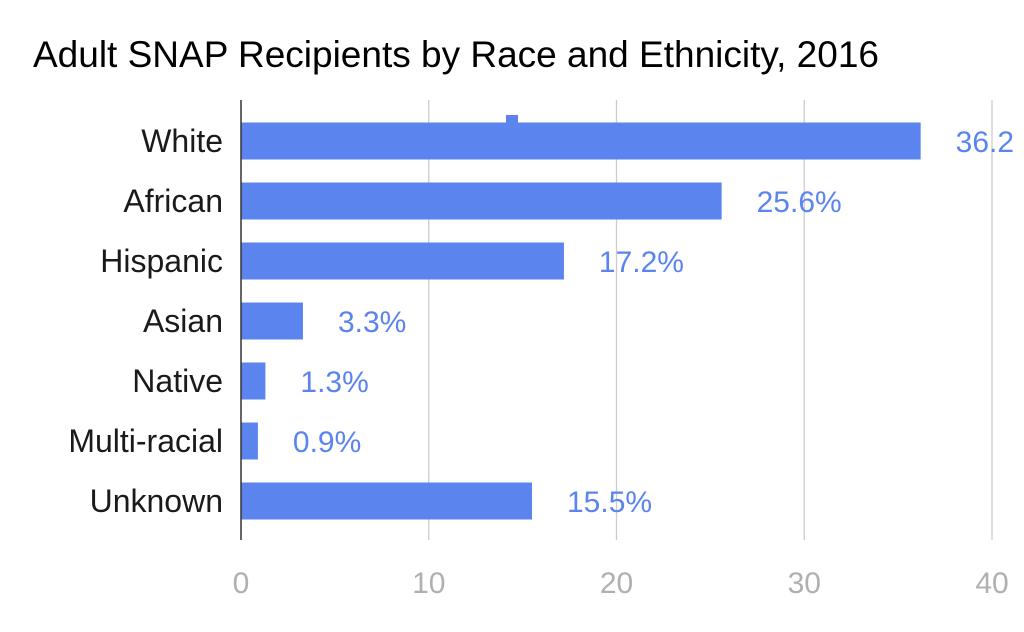 The width and height of the screenshot is (1024, 632). What do you see at coordinates (173, 201) in the screenshot?
I see `category-label-african: African` at bounding box center [173, 201].